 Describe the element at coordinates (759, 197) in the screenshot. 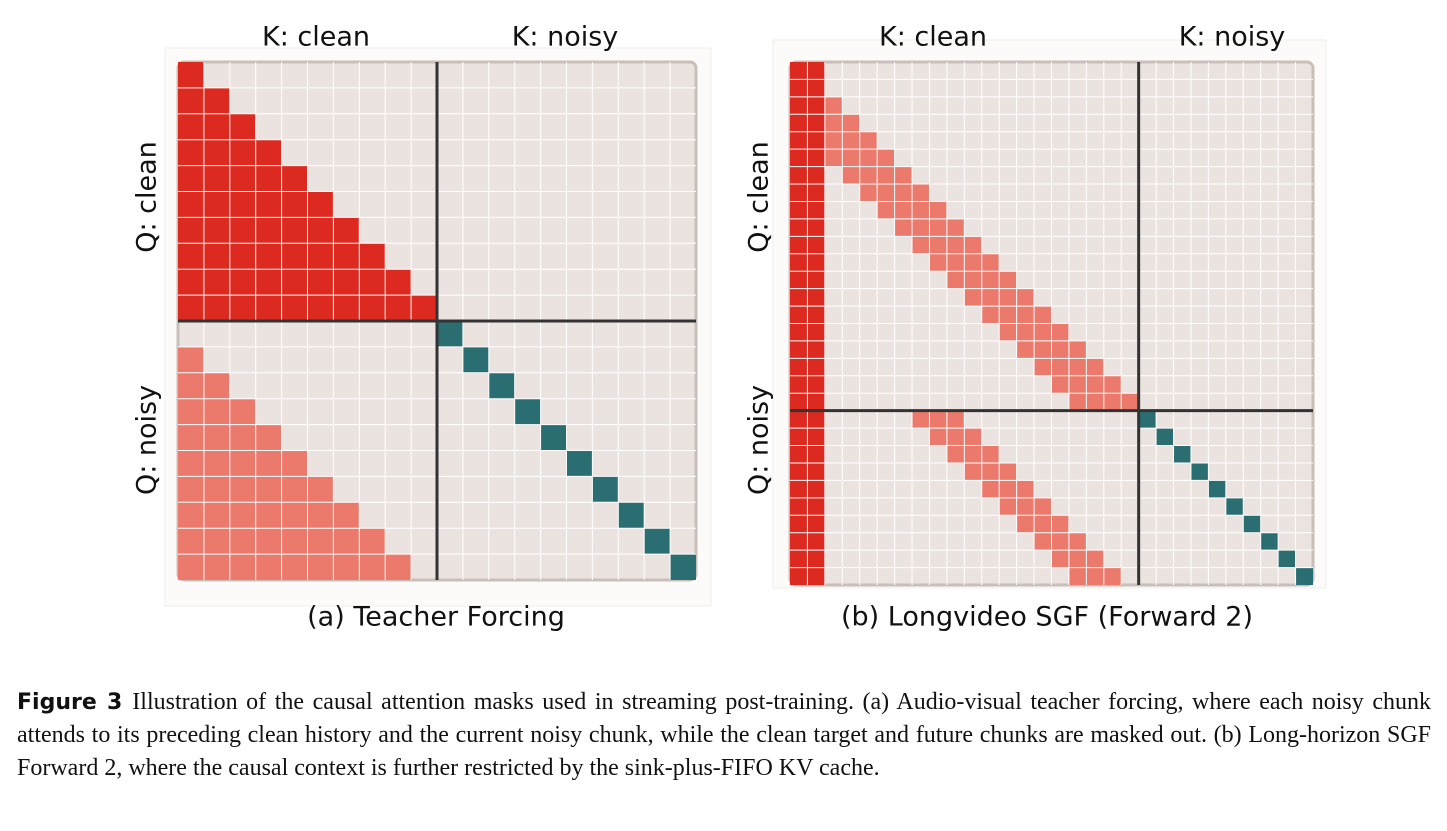

I see `row-label: Q: clean` at that location.